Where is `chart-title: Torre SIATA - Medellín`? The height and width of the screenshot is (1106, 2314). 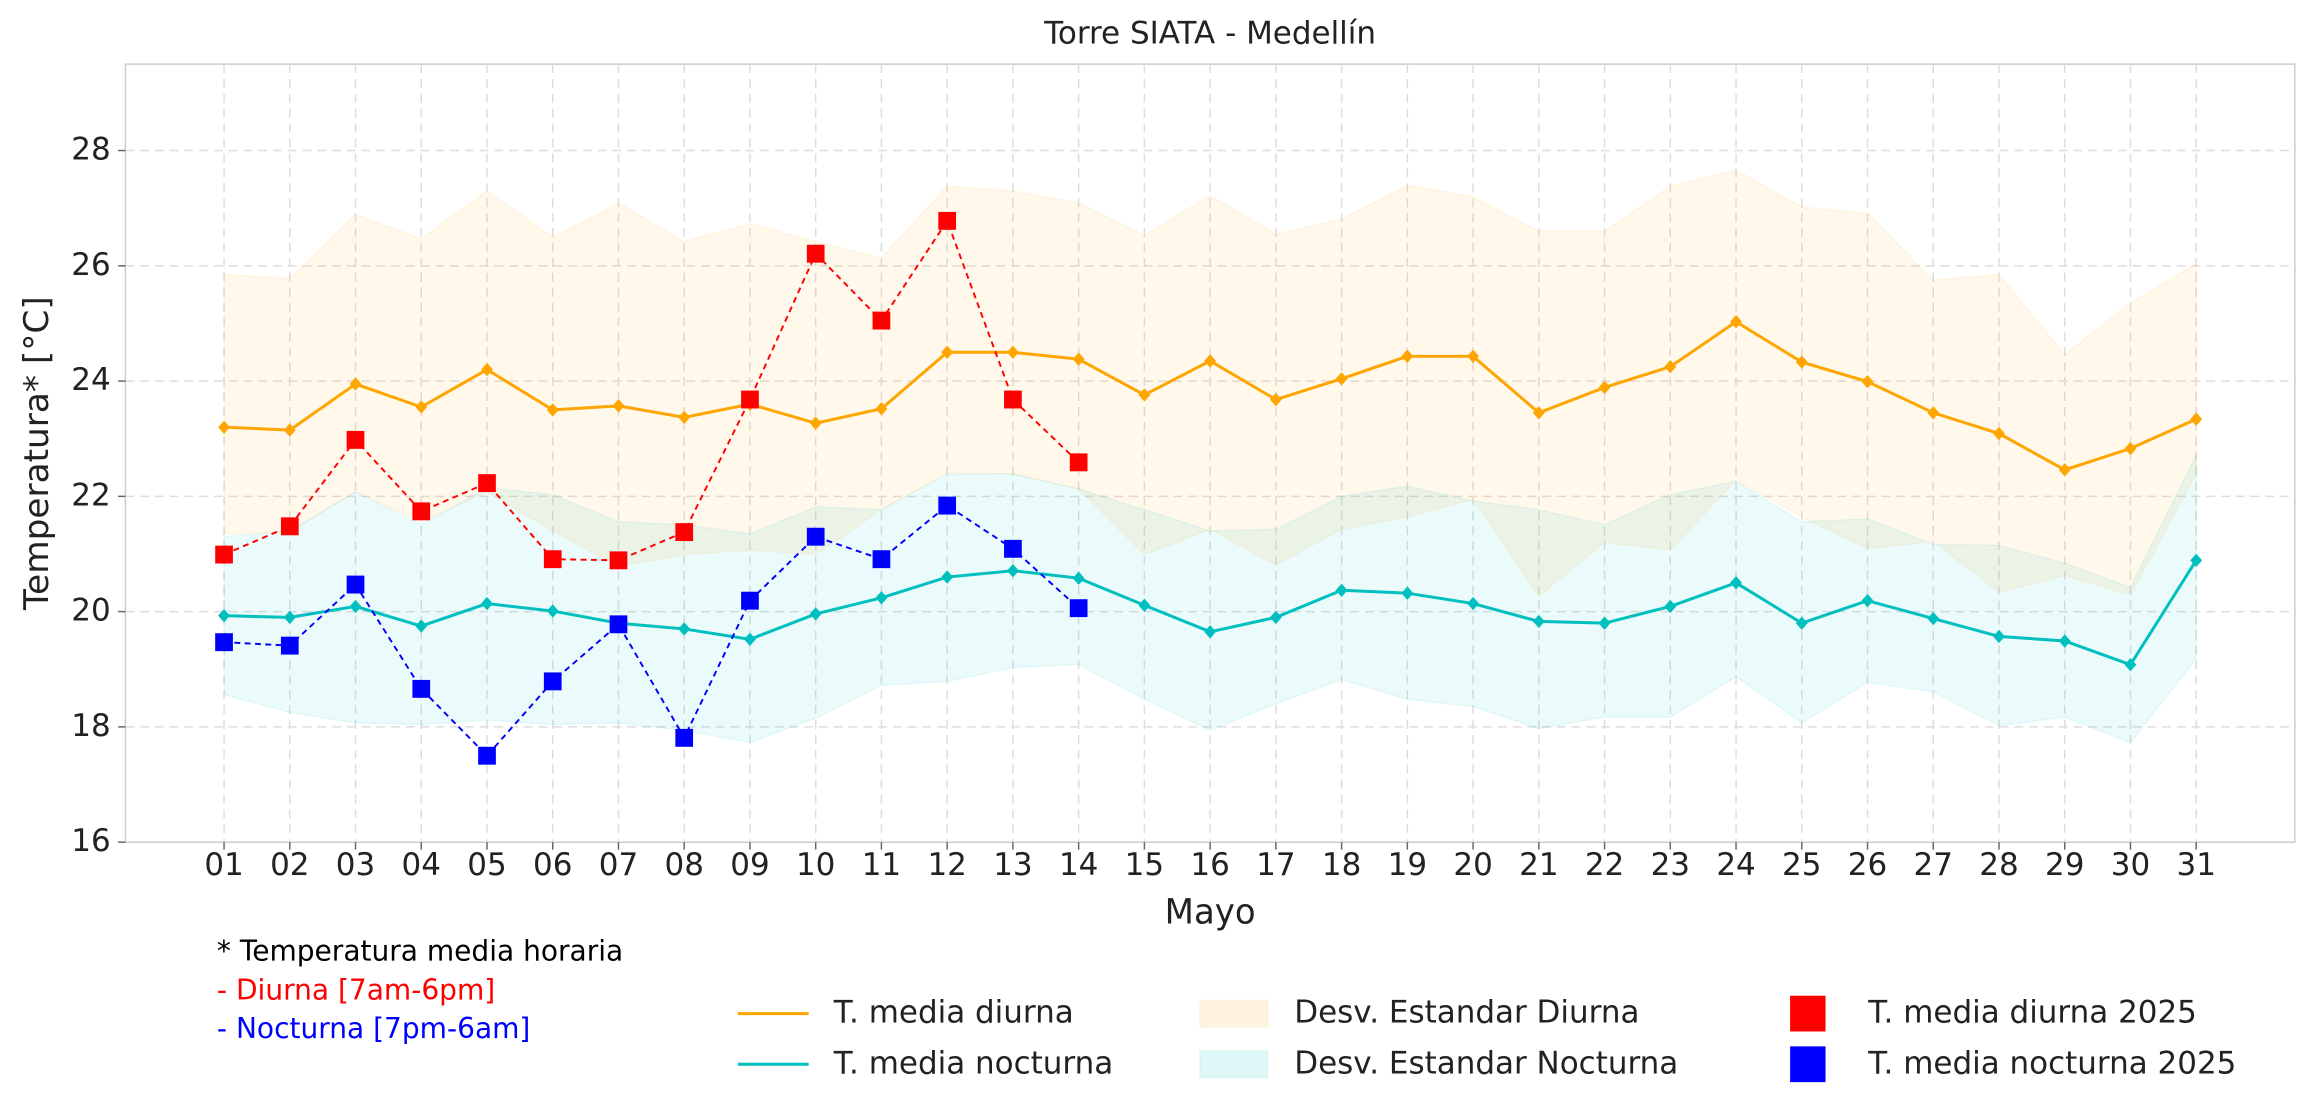 chart-title: Torre SIATA - Medellín is located at coordinates (1209, 33).